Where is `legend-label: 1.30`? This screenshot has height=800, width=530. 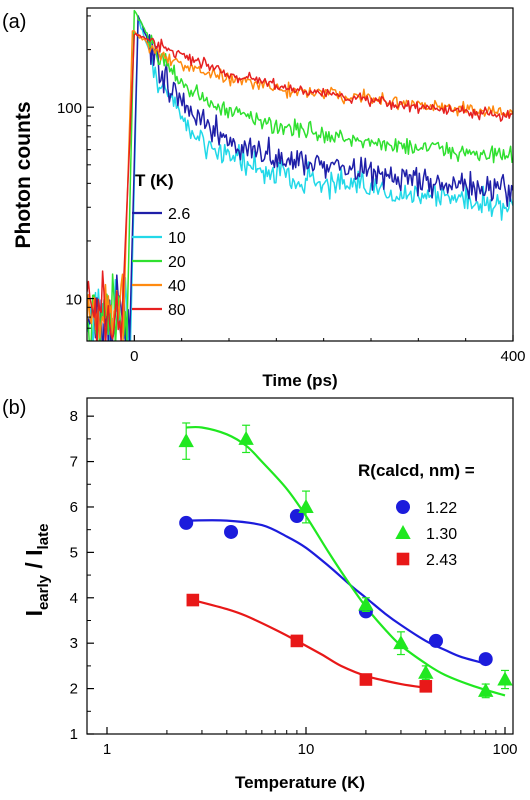 legend-label: 1.30 is located at coordinates (441, 534).